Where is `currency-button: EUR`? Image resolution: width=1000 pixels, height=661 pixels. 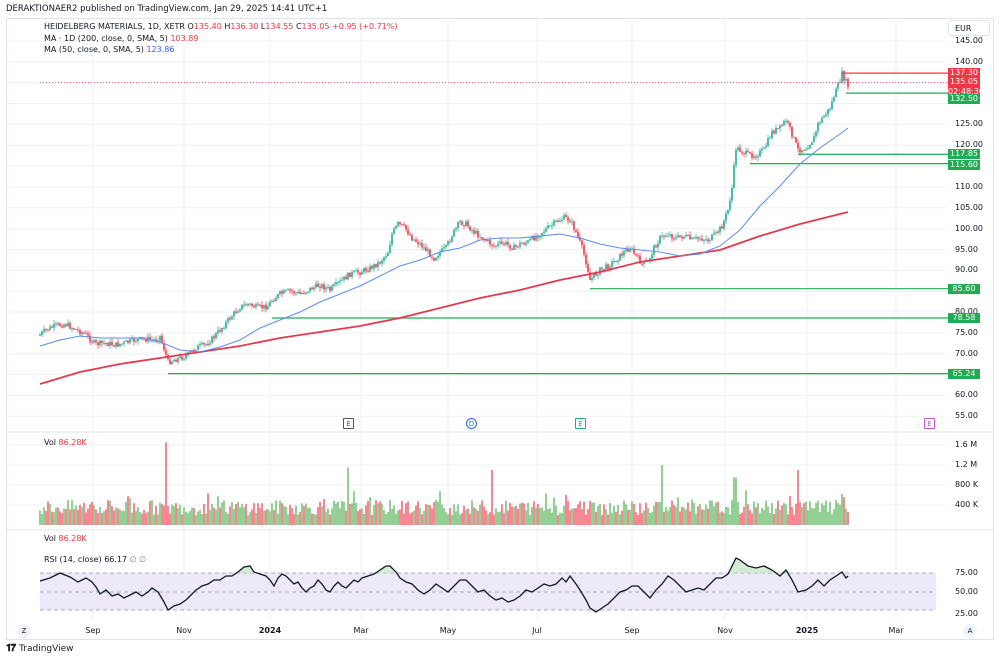
currency-button: EUR is located at coordinates (969, 28).